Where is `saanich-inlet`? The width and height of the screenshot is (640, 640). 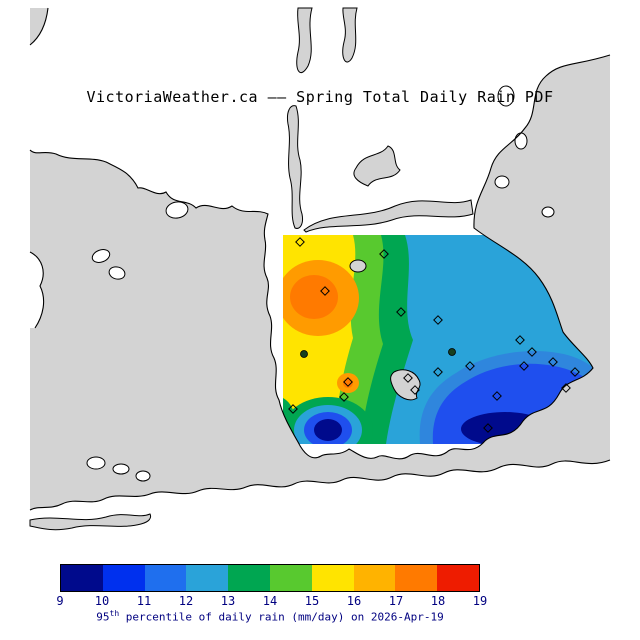 saanich-inlet is located at coordinates (295, 167).